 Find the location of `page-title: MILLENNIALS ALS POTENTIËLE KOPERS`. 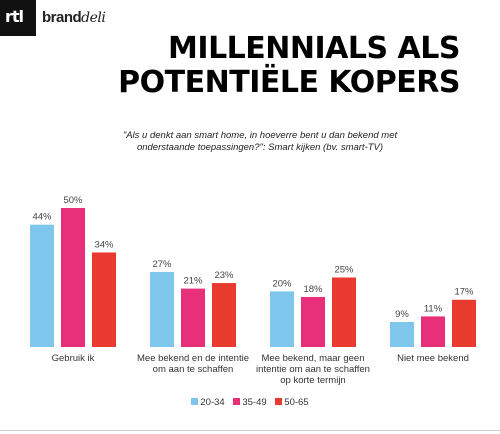

page-title: MILLENNIALS ALS POTENTIËLE KOPERS is located at coordinates (289, 66).